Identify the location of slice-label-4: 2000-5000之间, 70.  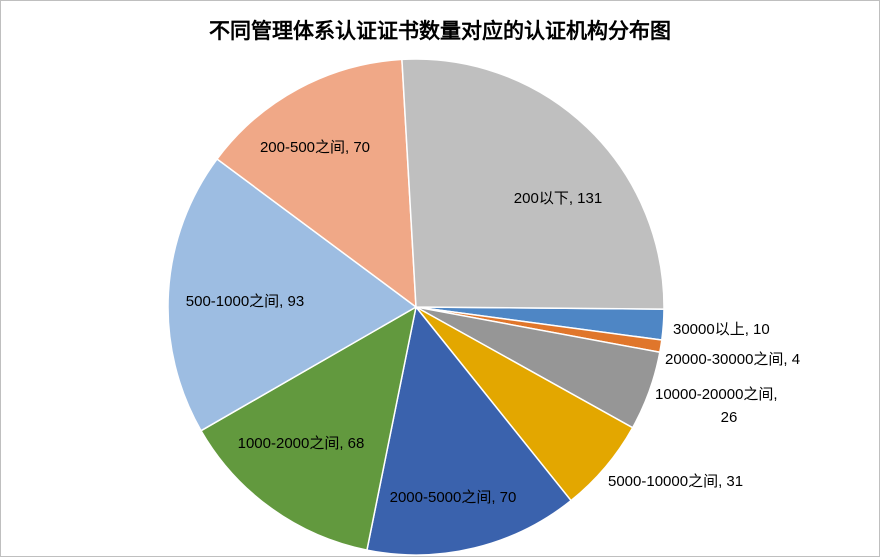
(453, 497).